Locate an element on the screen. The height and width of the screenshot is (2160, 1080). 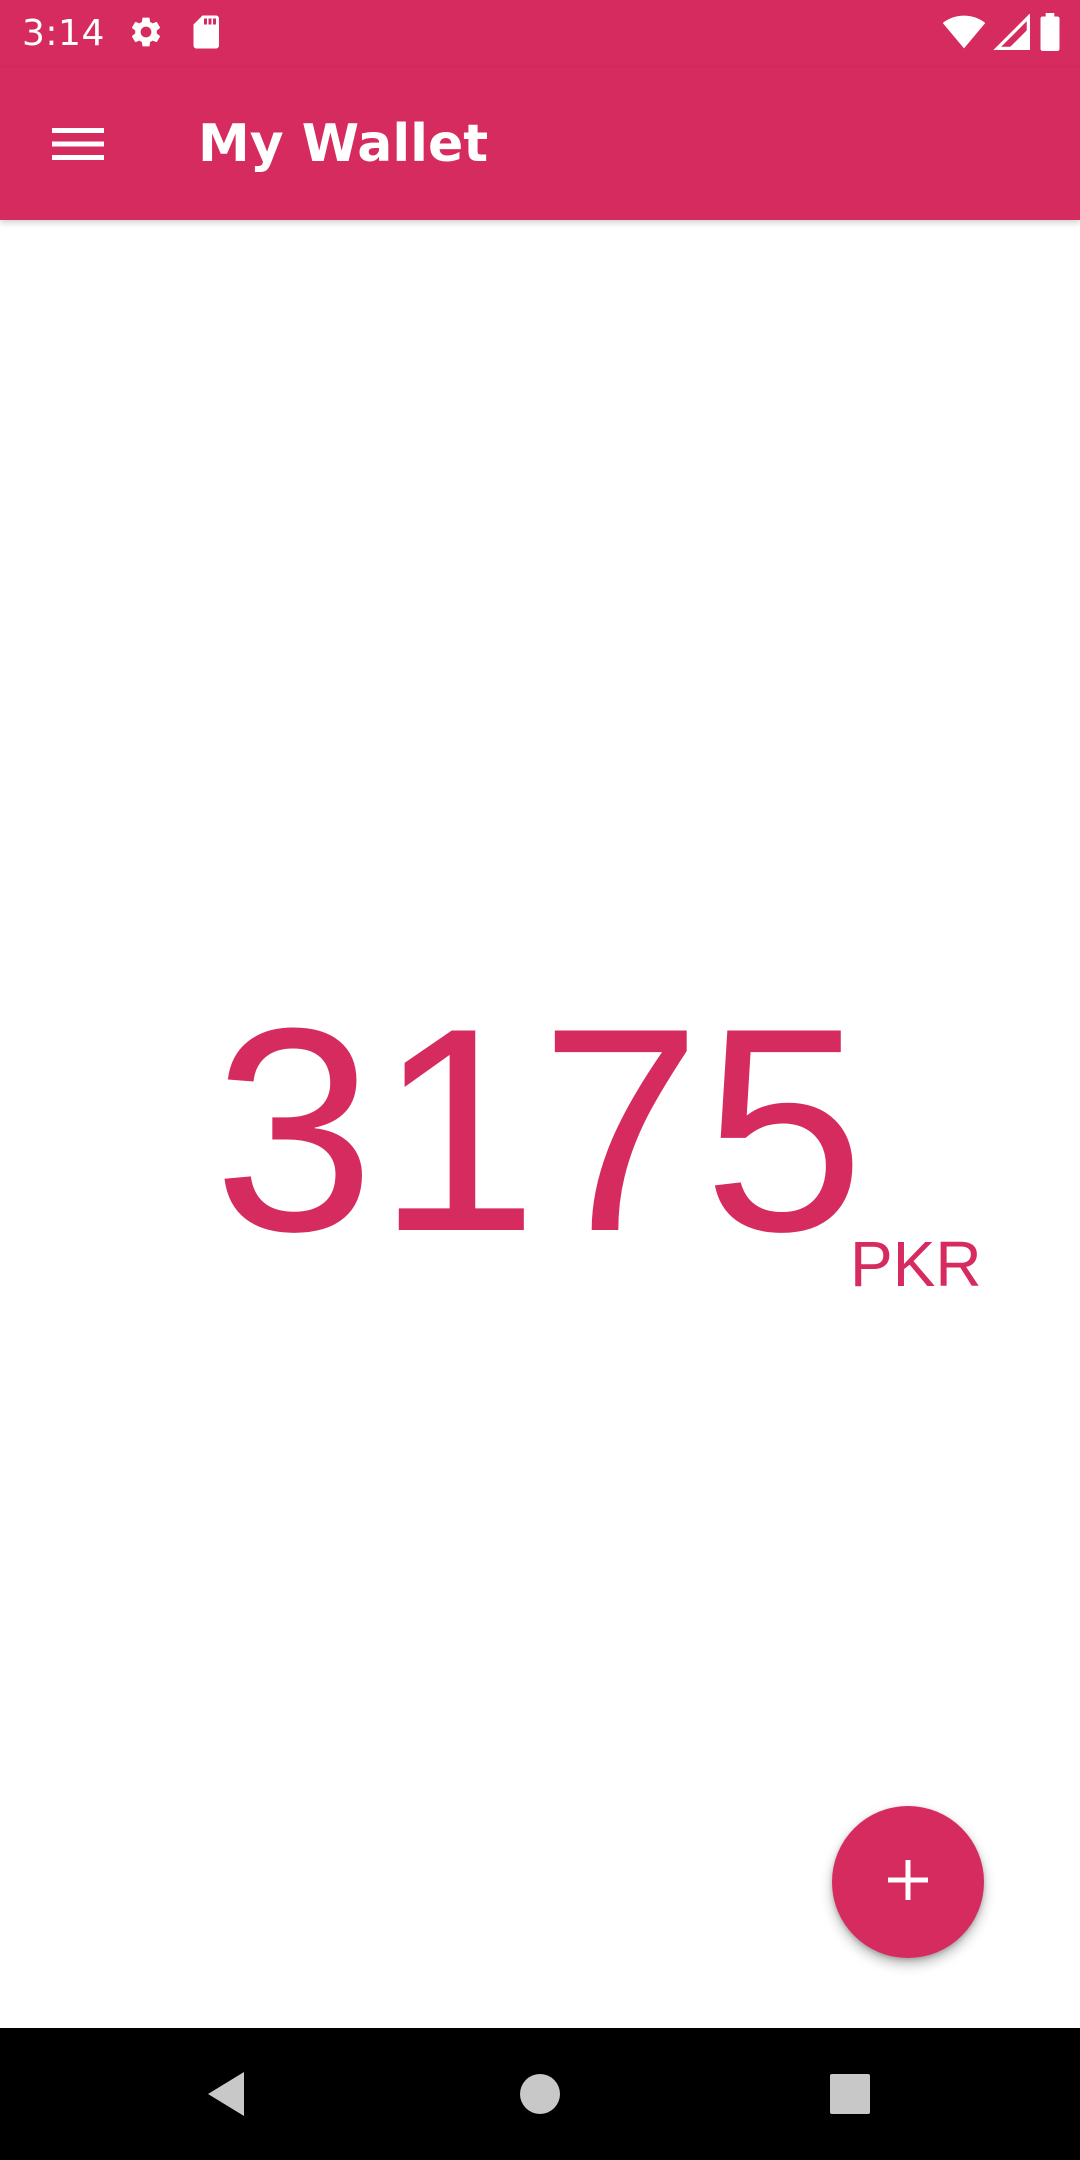
status-time: 3:14 is located at coordinates (63, 33).